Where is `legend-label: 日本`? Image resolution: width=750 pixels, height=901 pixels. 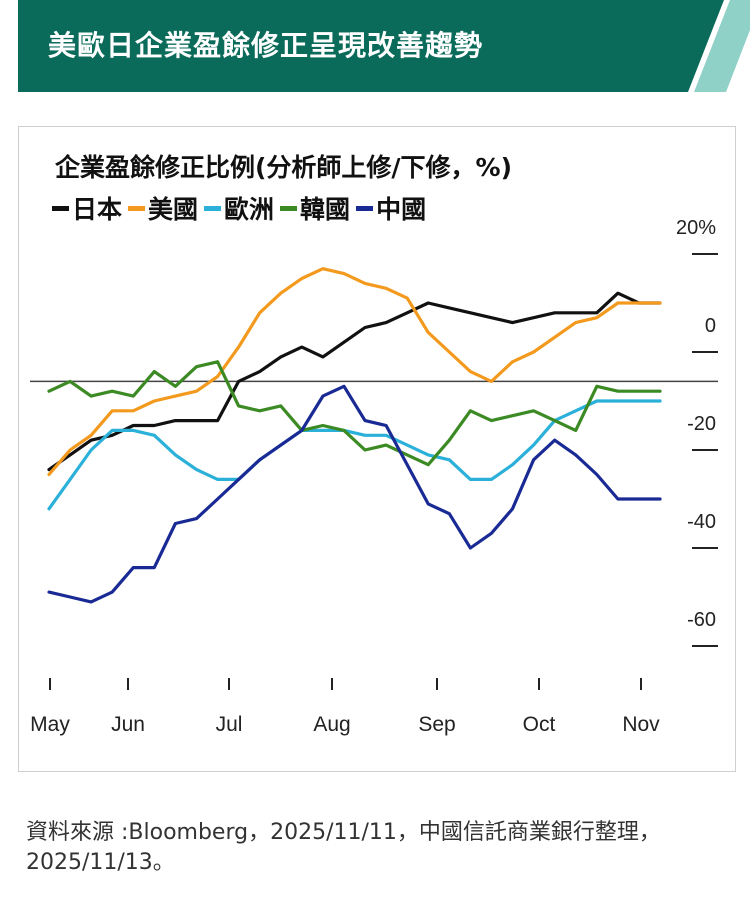
legend-label: 日本 is located at coordinates (97, 209).